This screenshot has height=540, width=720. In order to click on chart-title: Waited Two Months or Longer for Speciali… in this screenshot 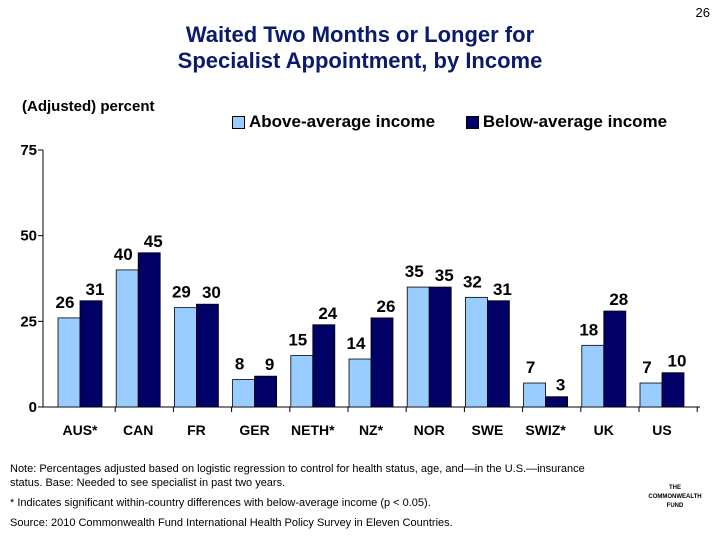, I will do `click(360, 48)`.